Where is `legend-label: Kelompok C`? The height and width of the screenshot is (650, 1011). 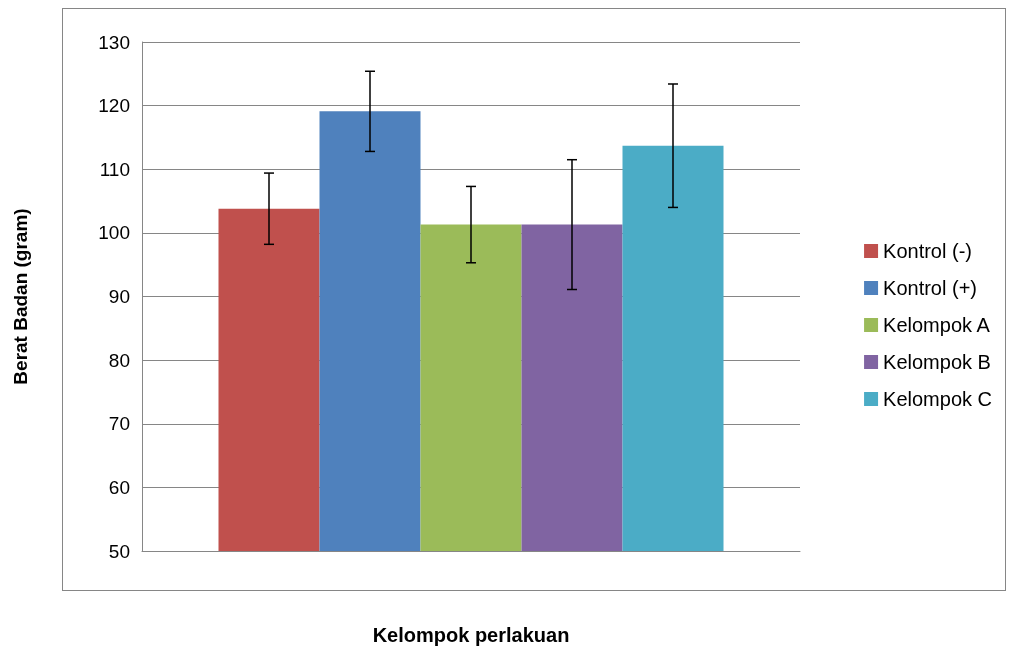 legend-label: Kelompok C is located at coordinates (937, 399).